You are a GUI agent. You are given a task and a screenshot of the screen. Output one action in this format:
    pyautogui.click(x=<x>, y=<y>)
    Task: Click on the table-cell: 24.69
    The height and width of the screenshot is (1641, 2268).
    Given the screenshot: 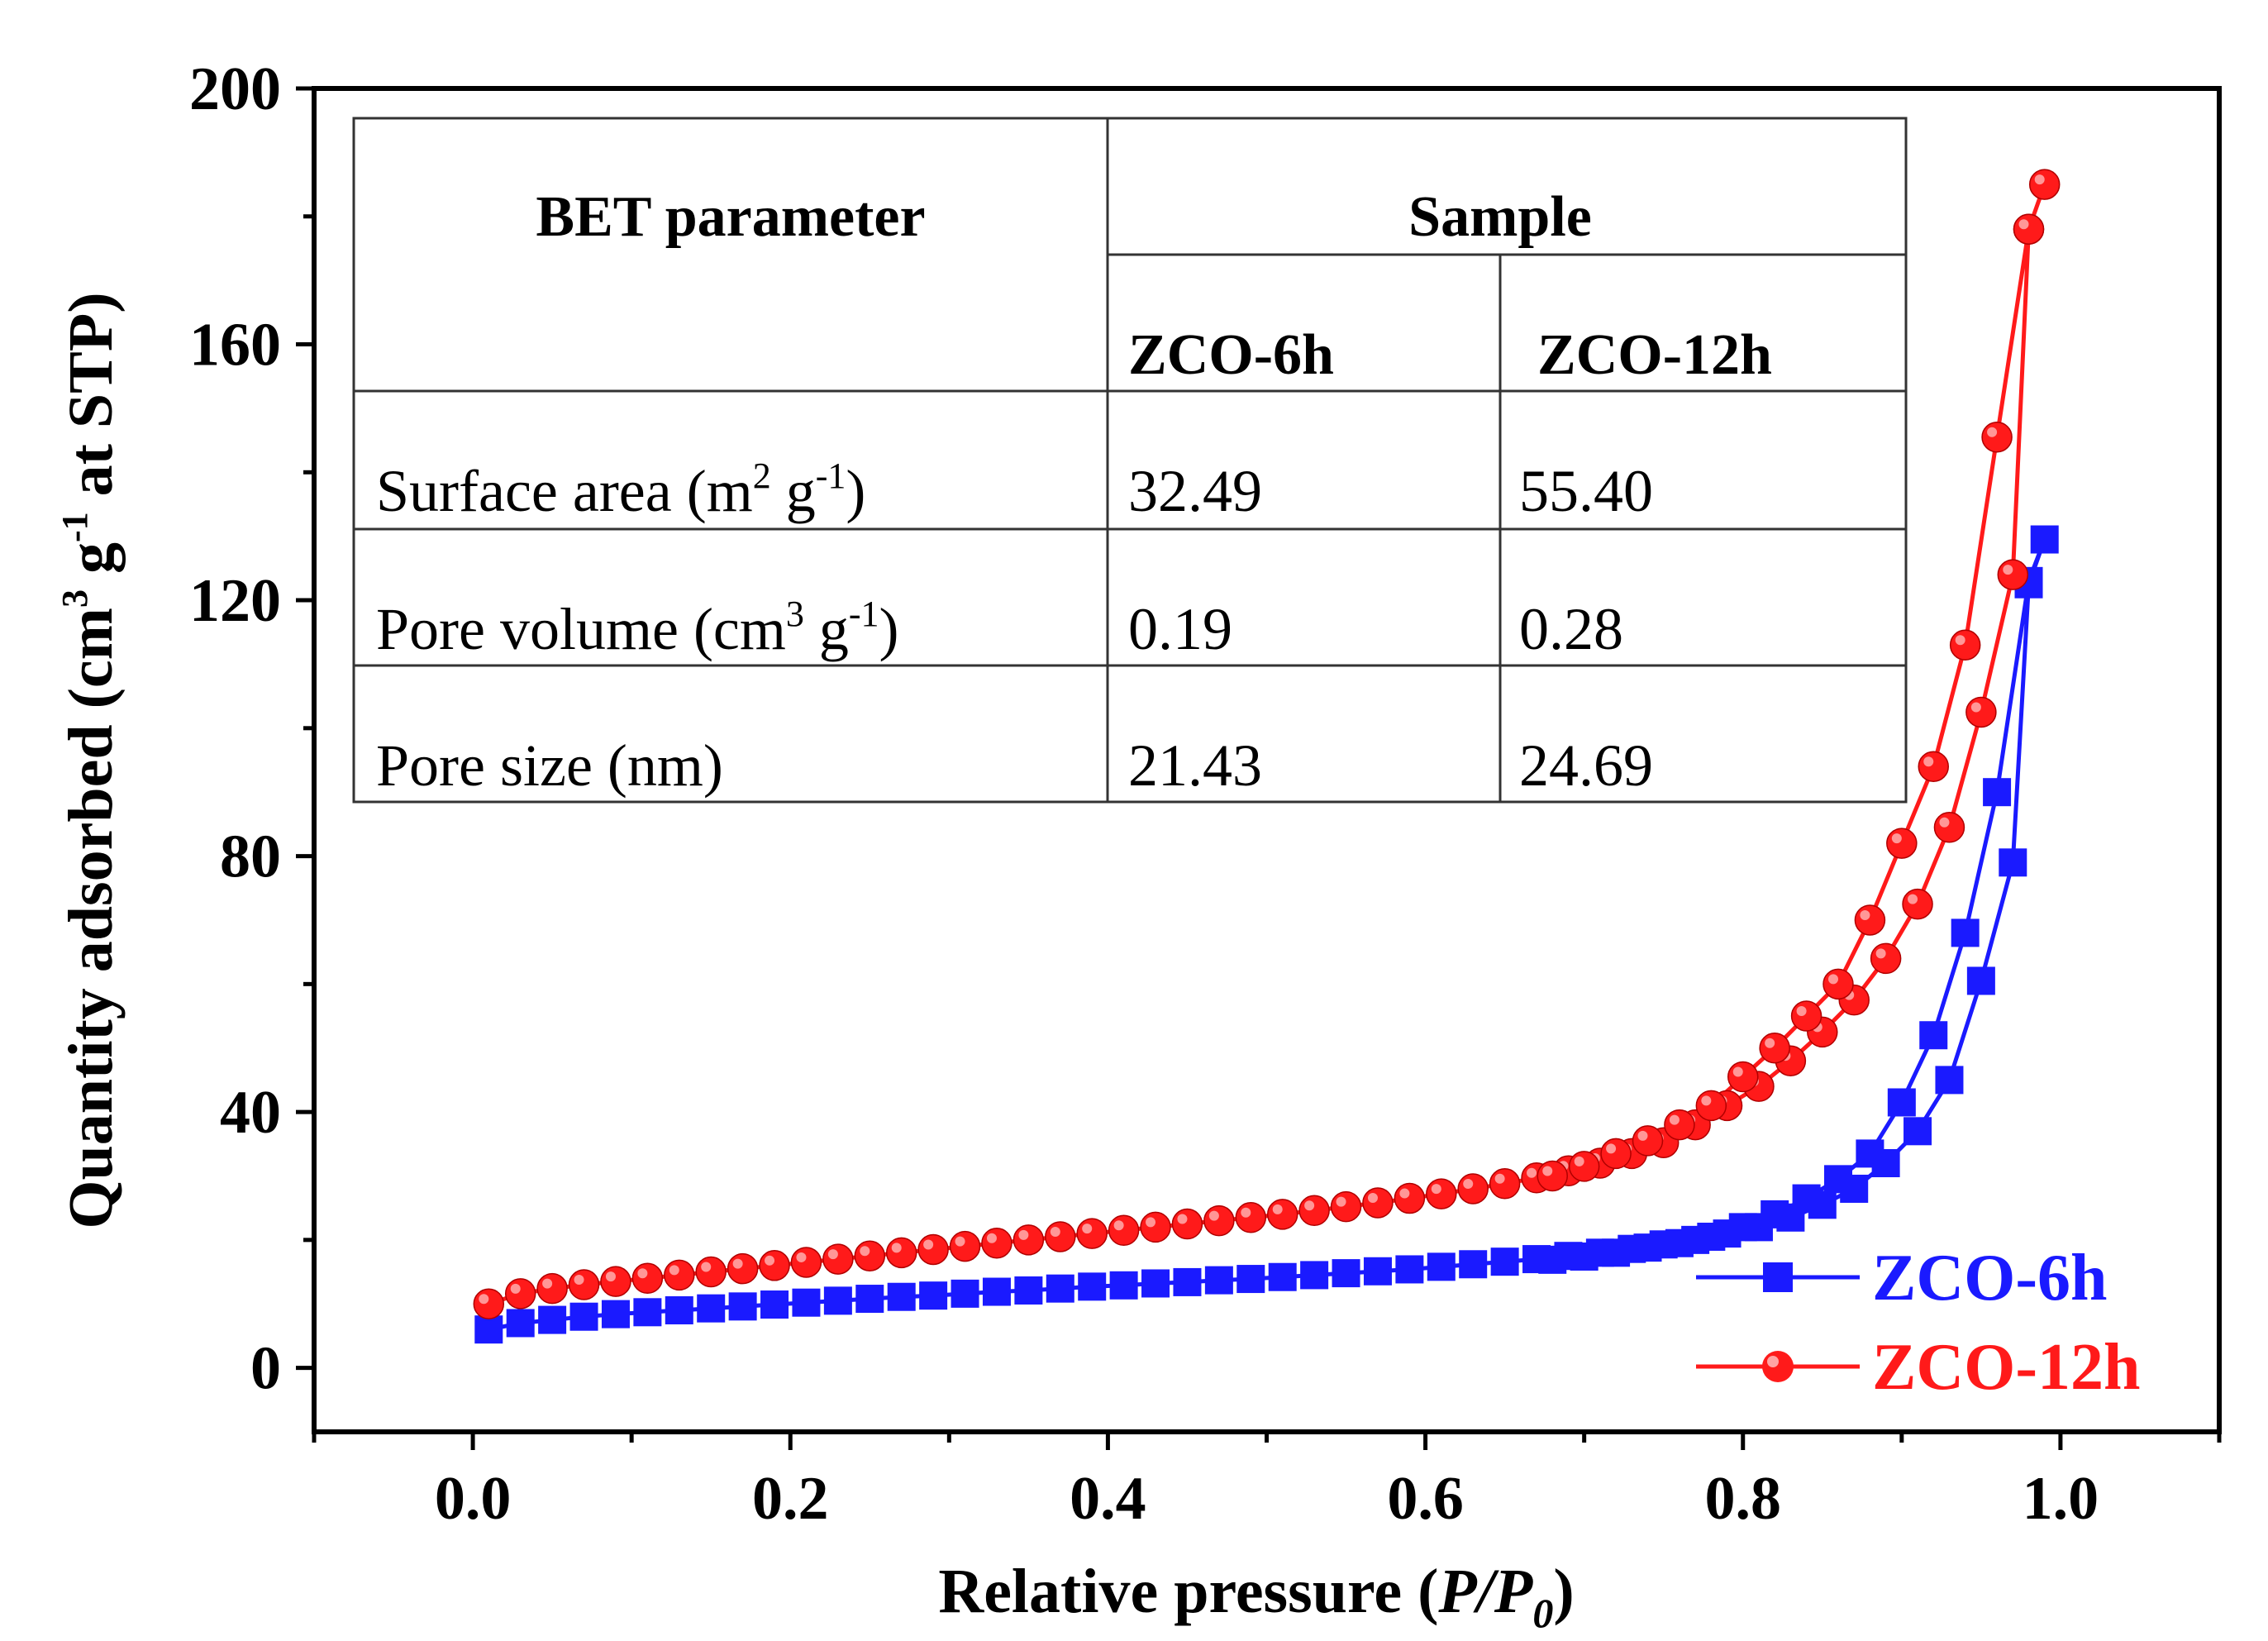 What is the action you would take?
    pyautogui.click(x=1586, y=765)
    